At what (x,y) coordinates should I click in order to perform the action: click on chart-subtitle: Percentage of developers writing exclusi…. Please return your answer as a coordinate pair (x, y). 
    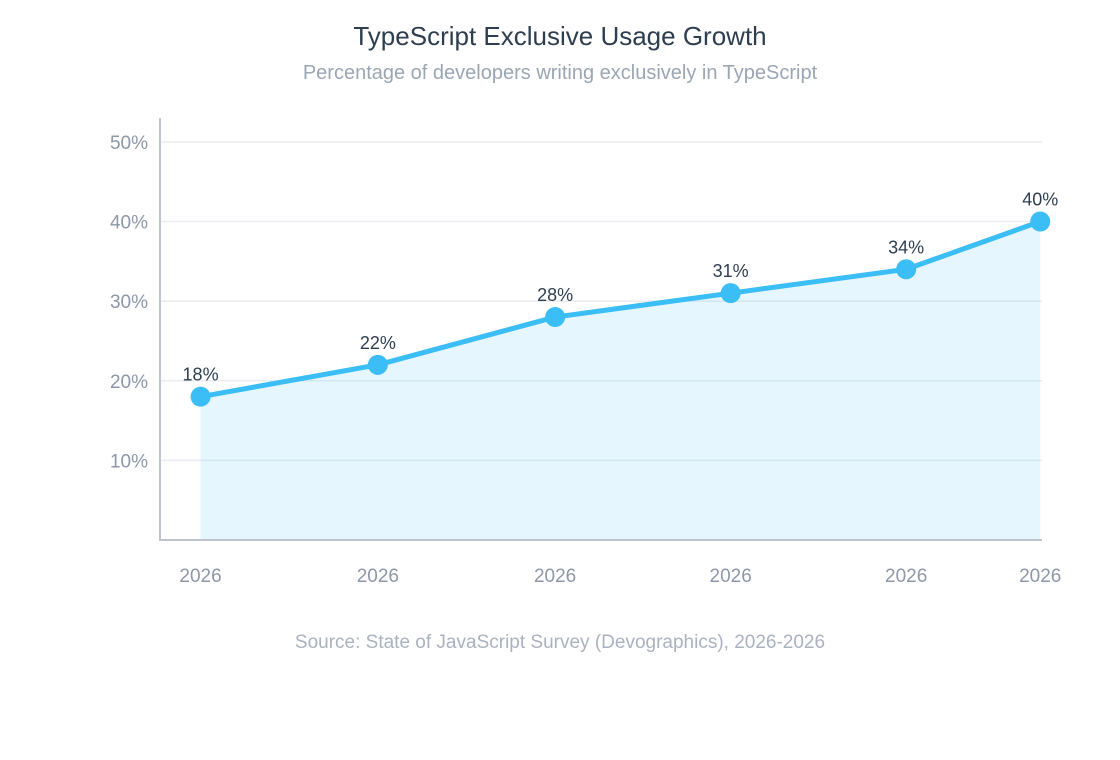
    Looking at the image, I should click on (560, 73).